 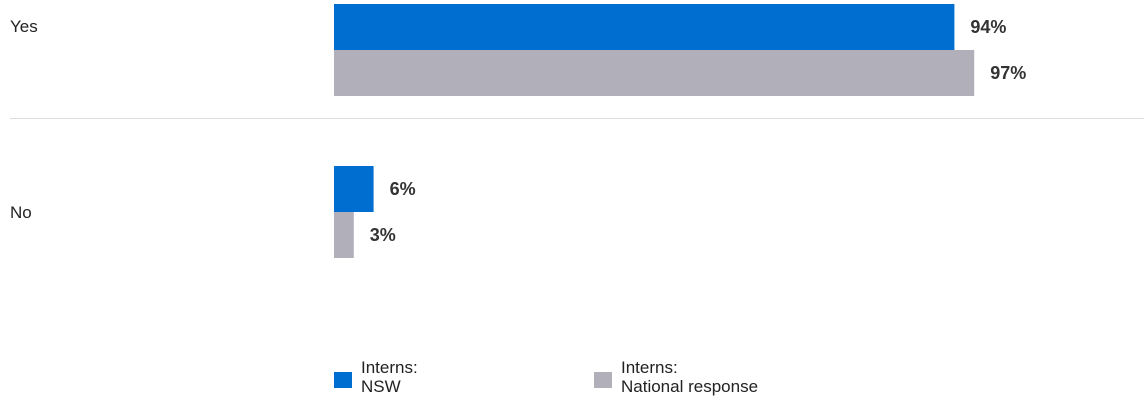 What do you see at coordinates (546, 377) in the screenshot?
I see `legend: Interns: NSW Interns: National response` at bounding box center [546, 377].